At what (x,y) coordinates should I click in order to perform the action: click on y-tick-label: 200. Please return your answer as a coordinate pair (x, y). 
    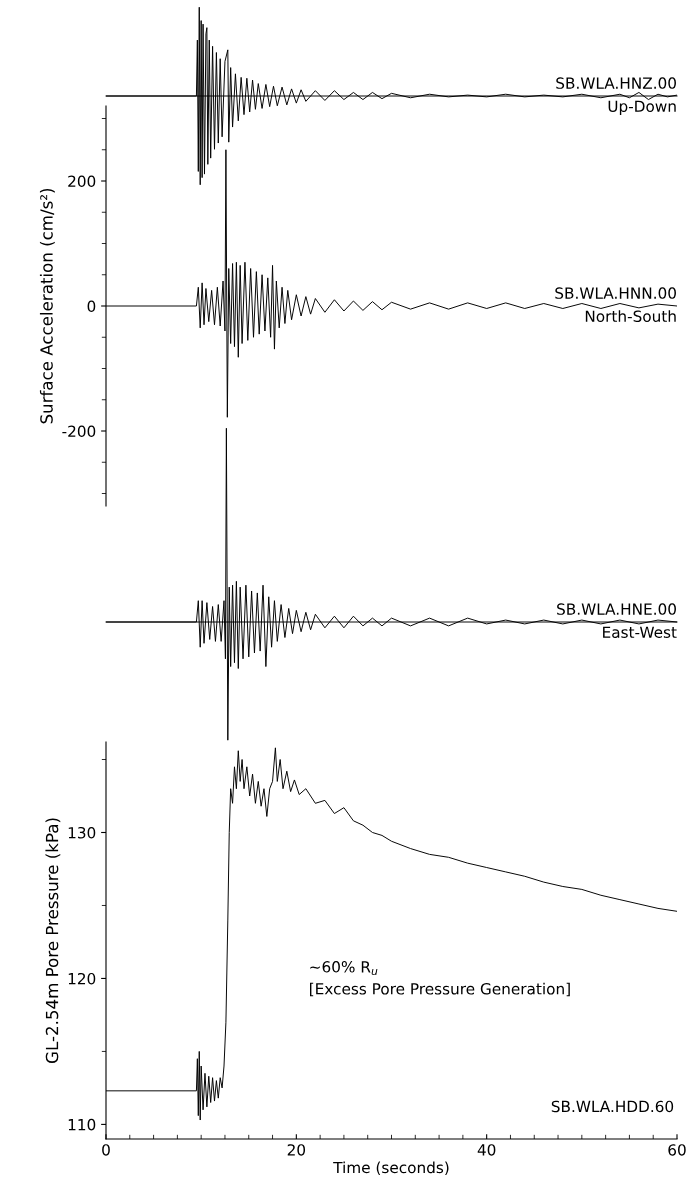
    Looking at the image, I should click on (82, 181).